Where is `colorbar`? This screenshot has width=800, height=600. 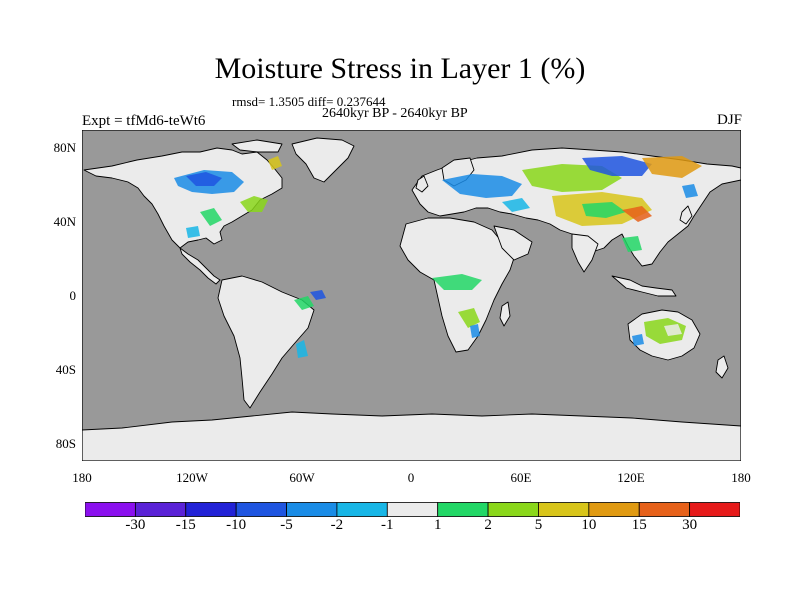
colorbar is located at coordinates (412, 509).